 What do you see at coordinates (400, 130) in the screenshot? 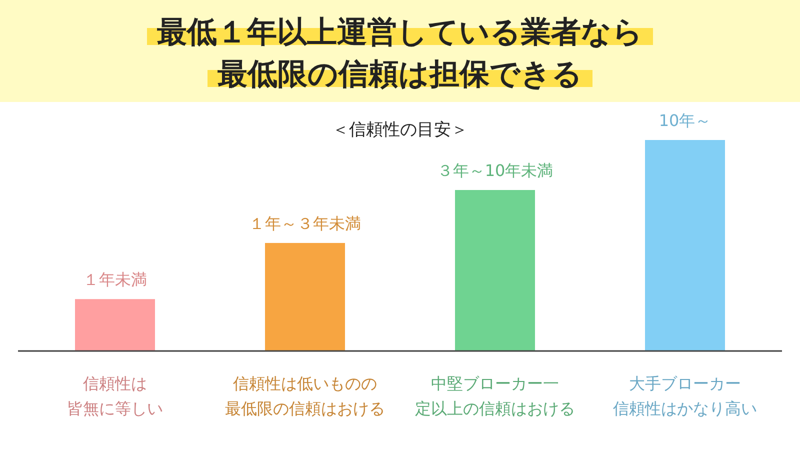
I see `chart-subtitle: ＜信頼性の目安＞` at bounding box center [400, 130].